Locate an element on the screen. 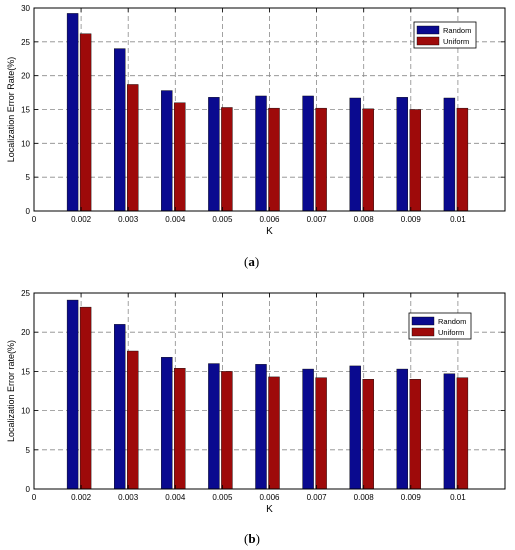 This screenshot has height=550, width=515. y-axis-label: Localization Error Rate(%) is located at coordinates (11, 110).